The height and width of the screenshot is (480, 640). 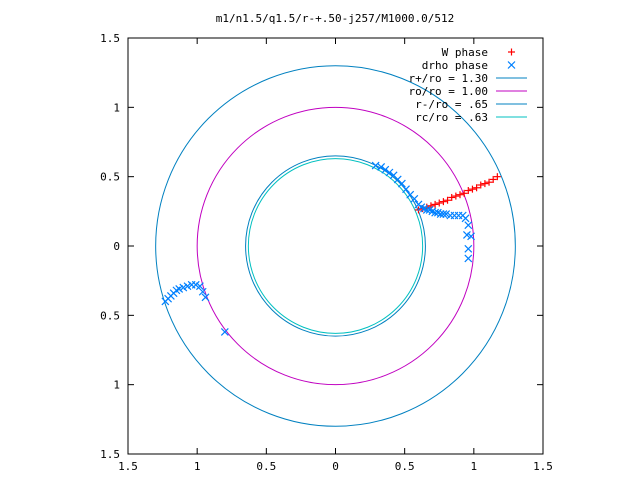 I want to click on y-tick-label: 0, so click(x=116, y=246).